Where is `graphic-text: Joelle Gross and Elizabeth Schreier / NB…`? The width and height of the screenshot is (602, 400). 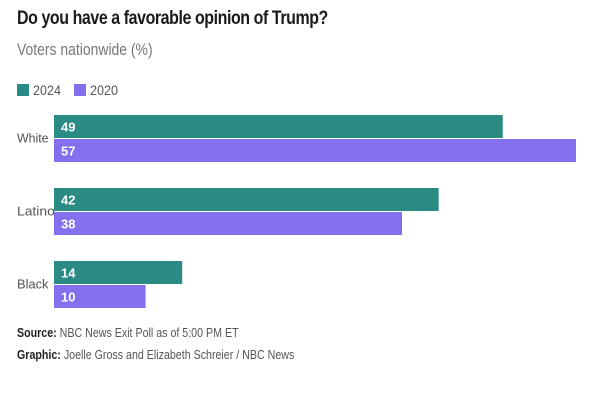 graphic-text: Joelle Gross and Elizabeth Schreier / NB… is located at coordinates (179, 354).